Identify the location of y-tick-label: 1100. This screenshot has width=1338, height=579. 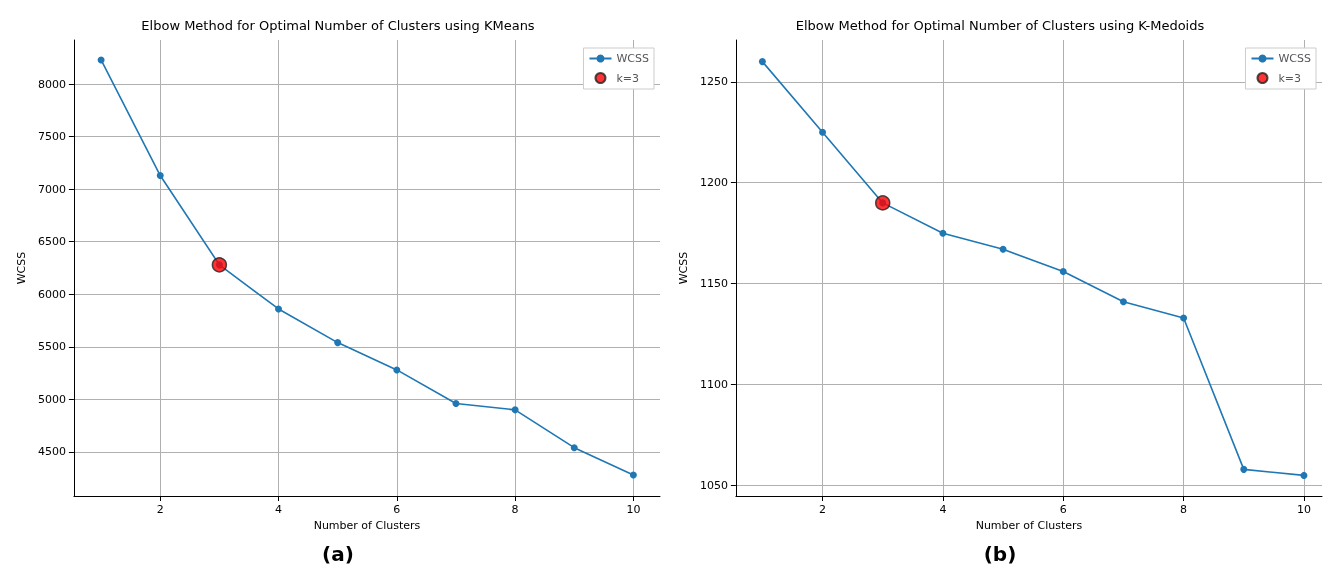
(713, 385).